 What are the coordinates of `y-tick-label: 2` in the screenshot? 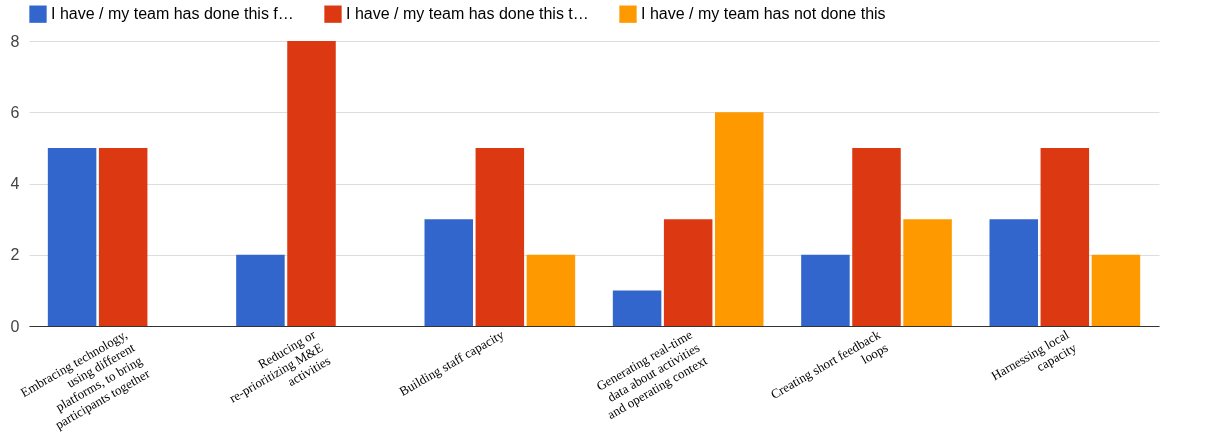 It's located at (15, 255).